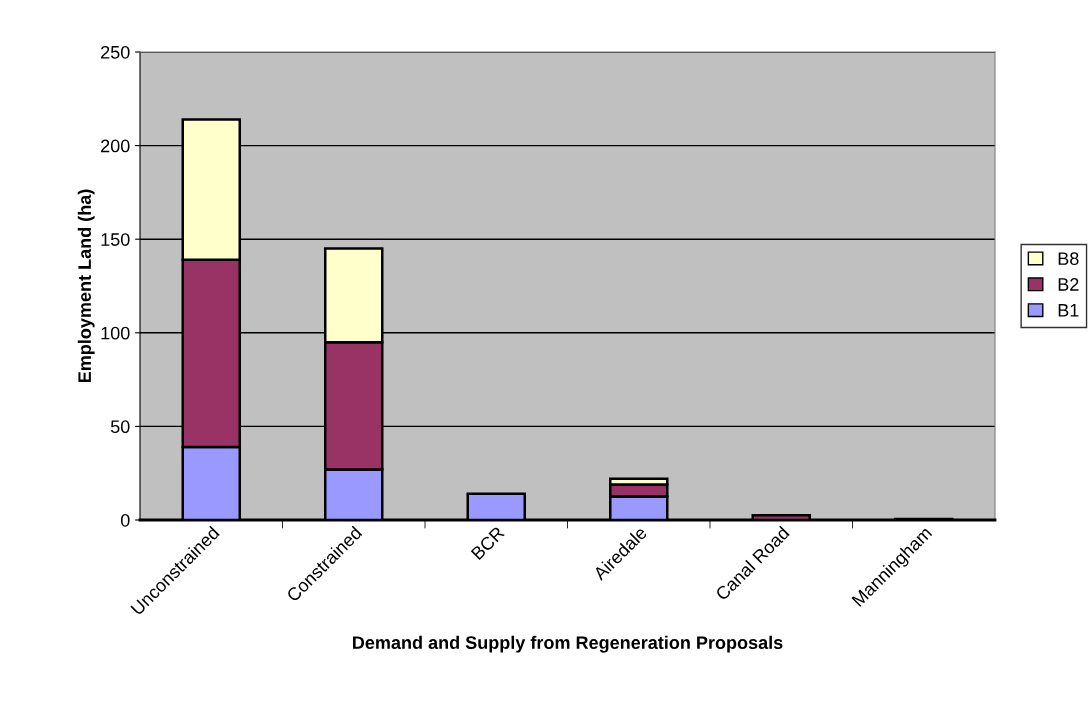 The width and height of the screenshot is (1088, 717). Describe the element at coordinates (120, 427) in the screenshot. I see `y-tick-label: 50` at that location.